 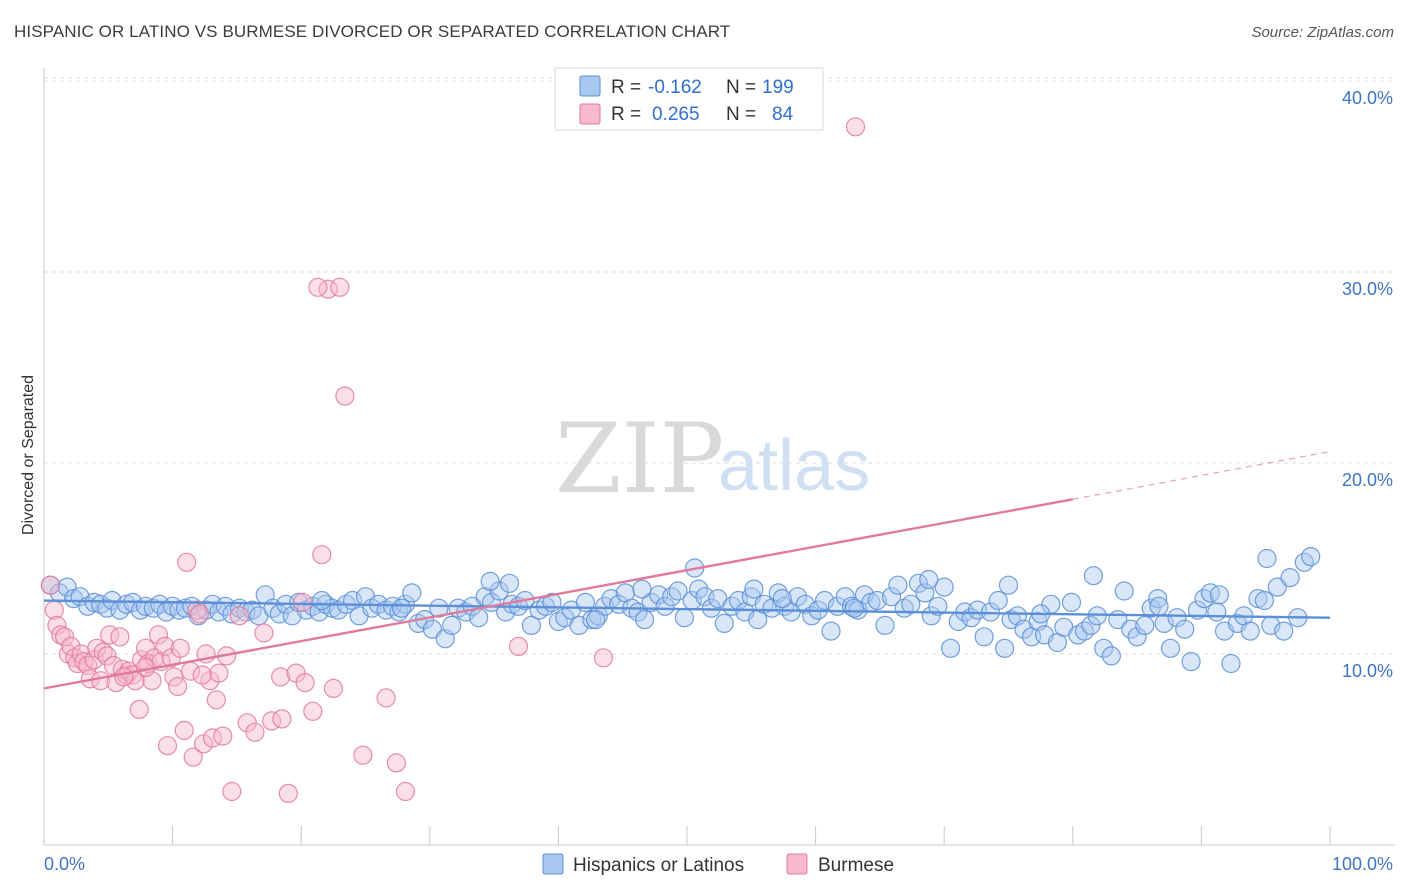 I want to click on series-legend-swatch-burmese, so click(x=797, y=864).